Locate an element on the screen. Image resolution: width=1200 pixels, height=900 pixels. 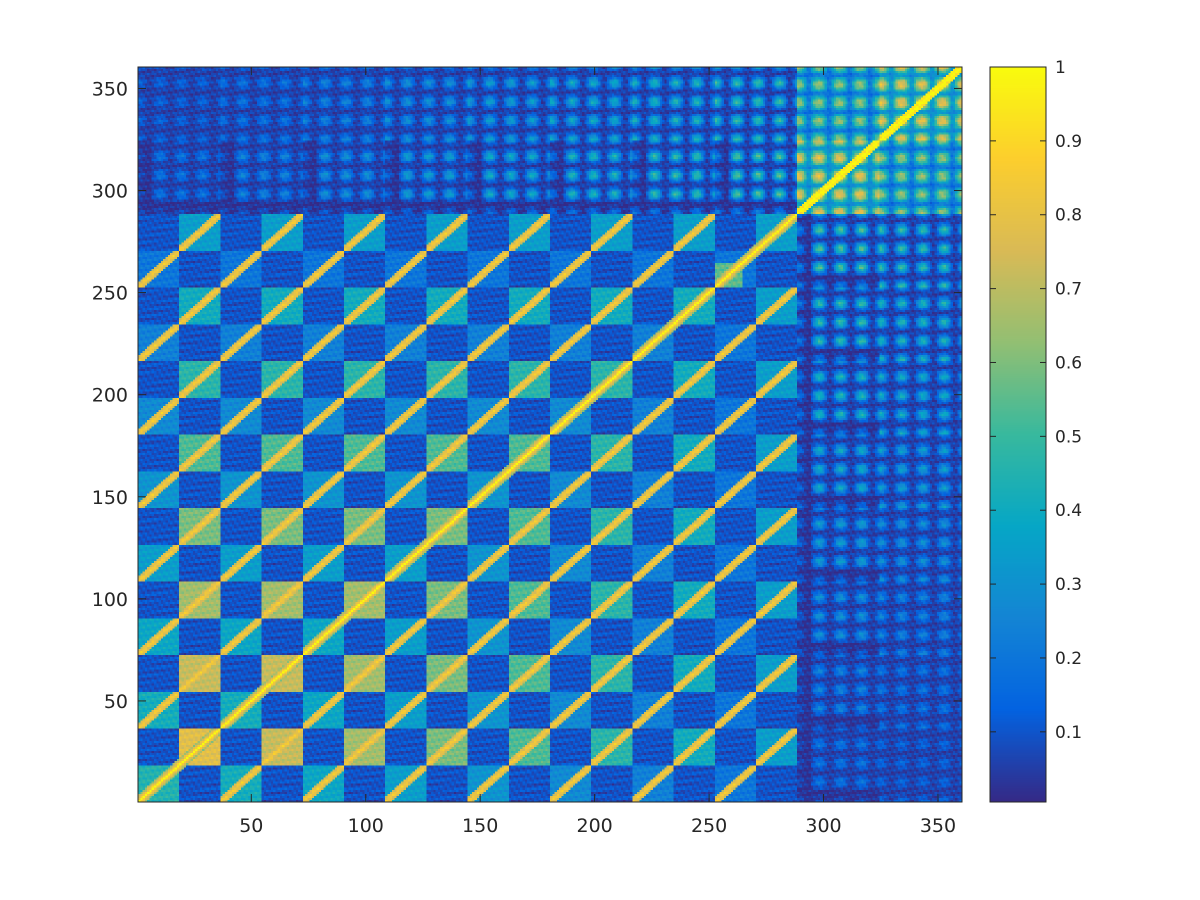
x-tick-label: 150 is located at coordinates (480, 826).